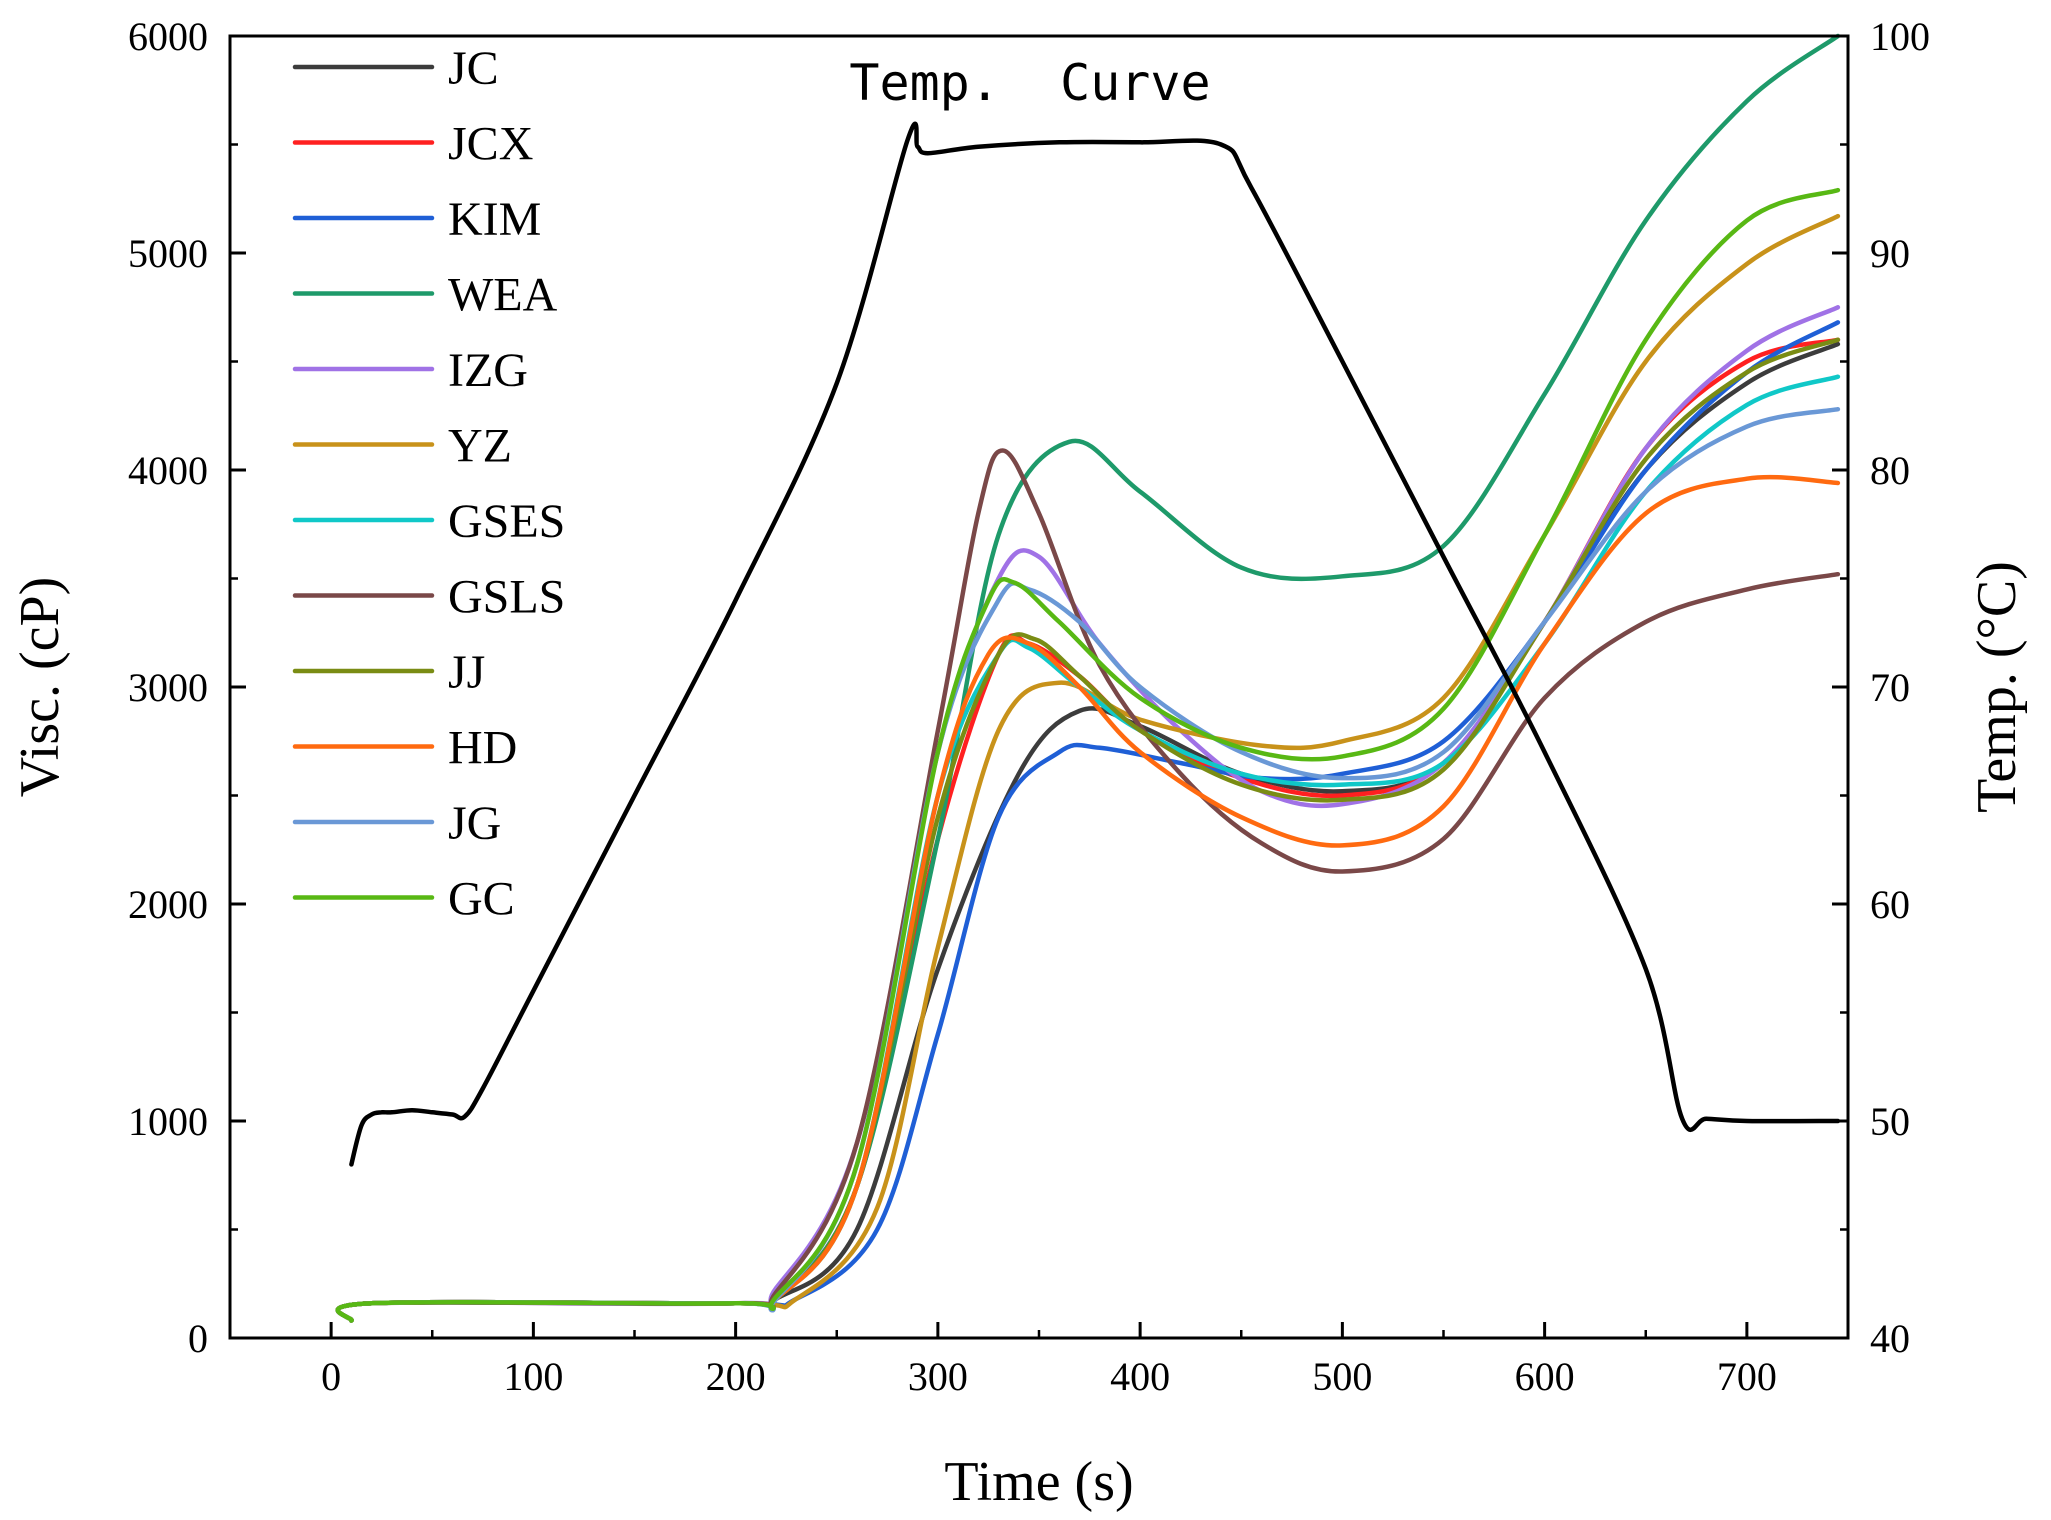 This screenshot has width=2051, height=1520. Describe the element at coordinates (466, 672) in the screenshot. I see `legend-label-jj: JJ` at that location.